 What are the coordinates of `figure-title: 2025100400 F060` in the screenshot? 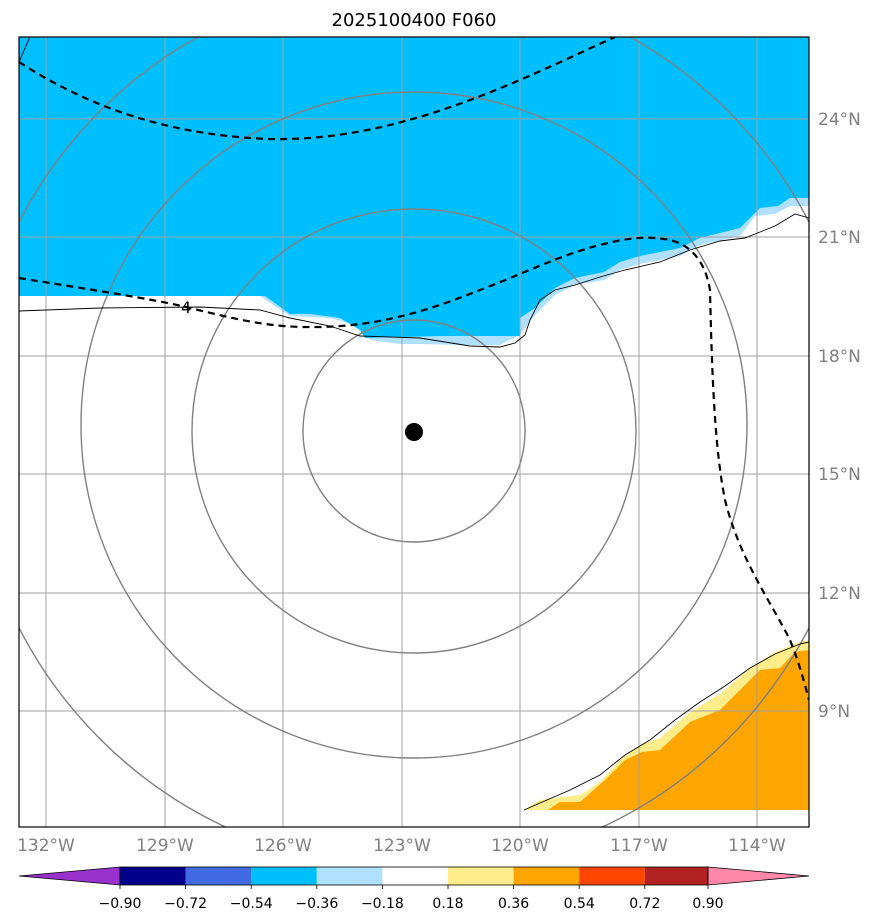 It's located at (414, 20).